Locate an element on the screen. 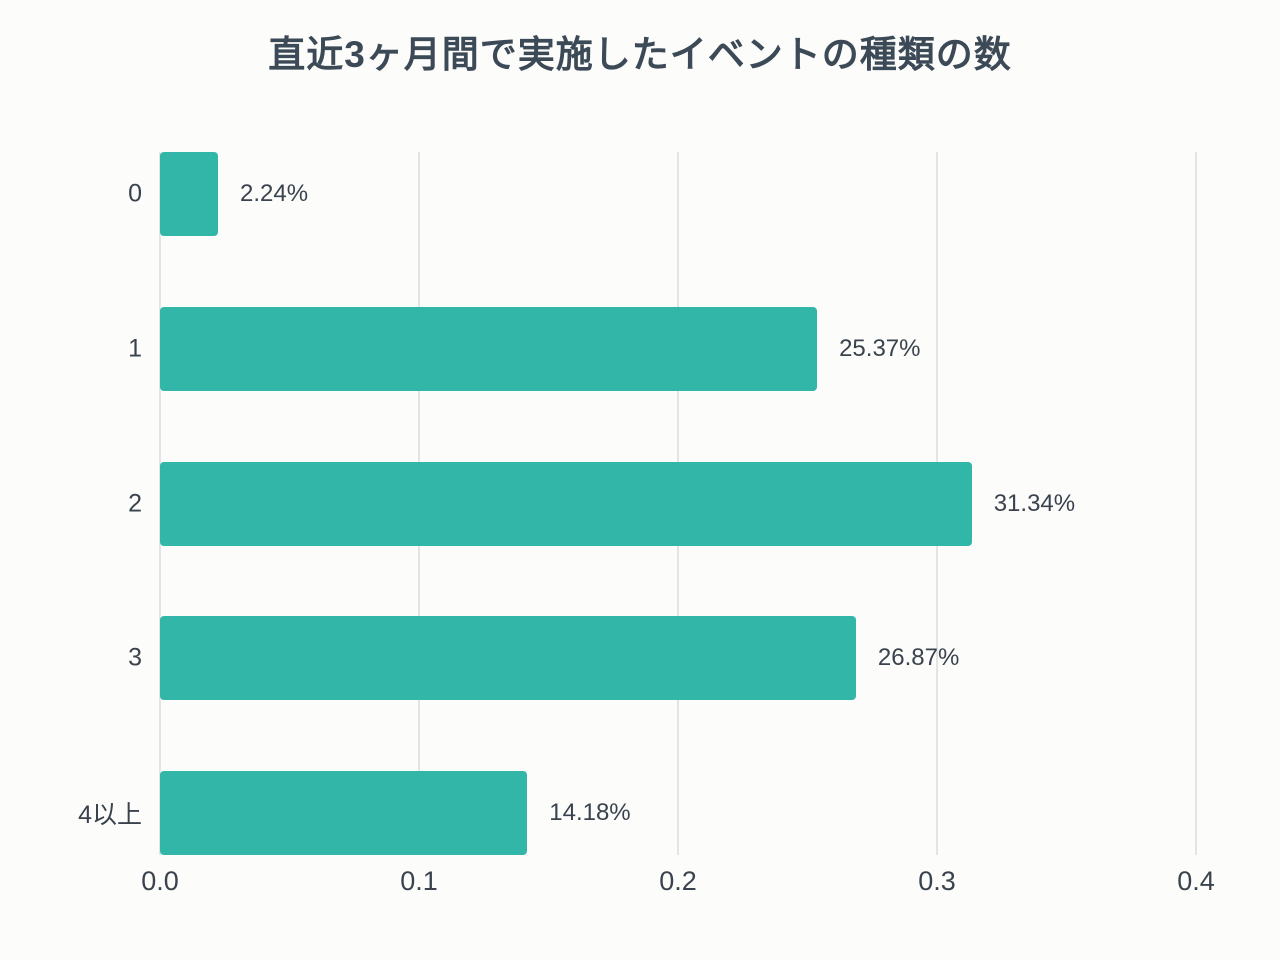 The height and width of the screenshot is (960, 1280). bar-row: 2 31.34% is located at coordinates (662, 503).